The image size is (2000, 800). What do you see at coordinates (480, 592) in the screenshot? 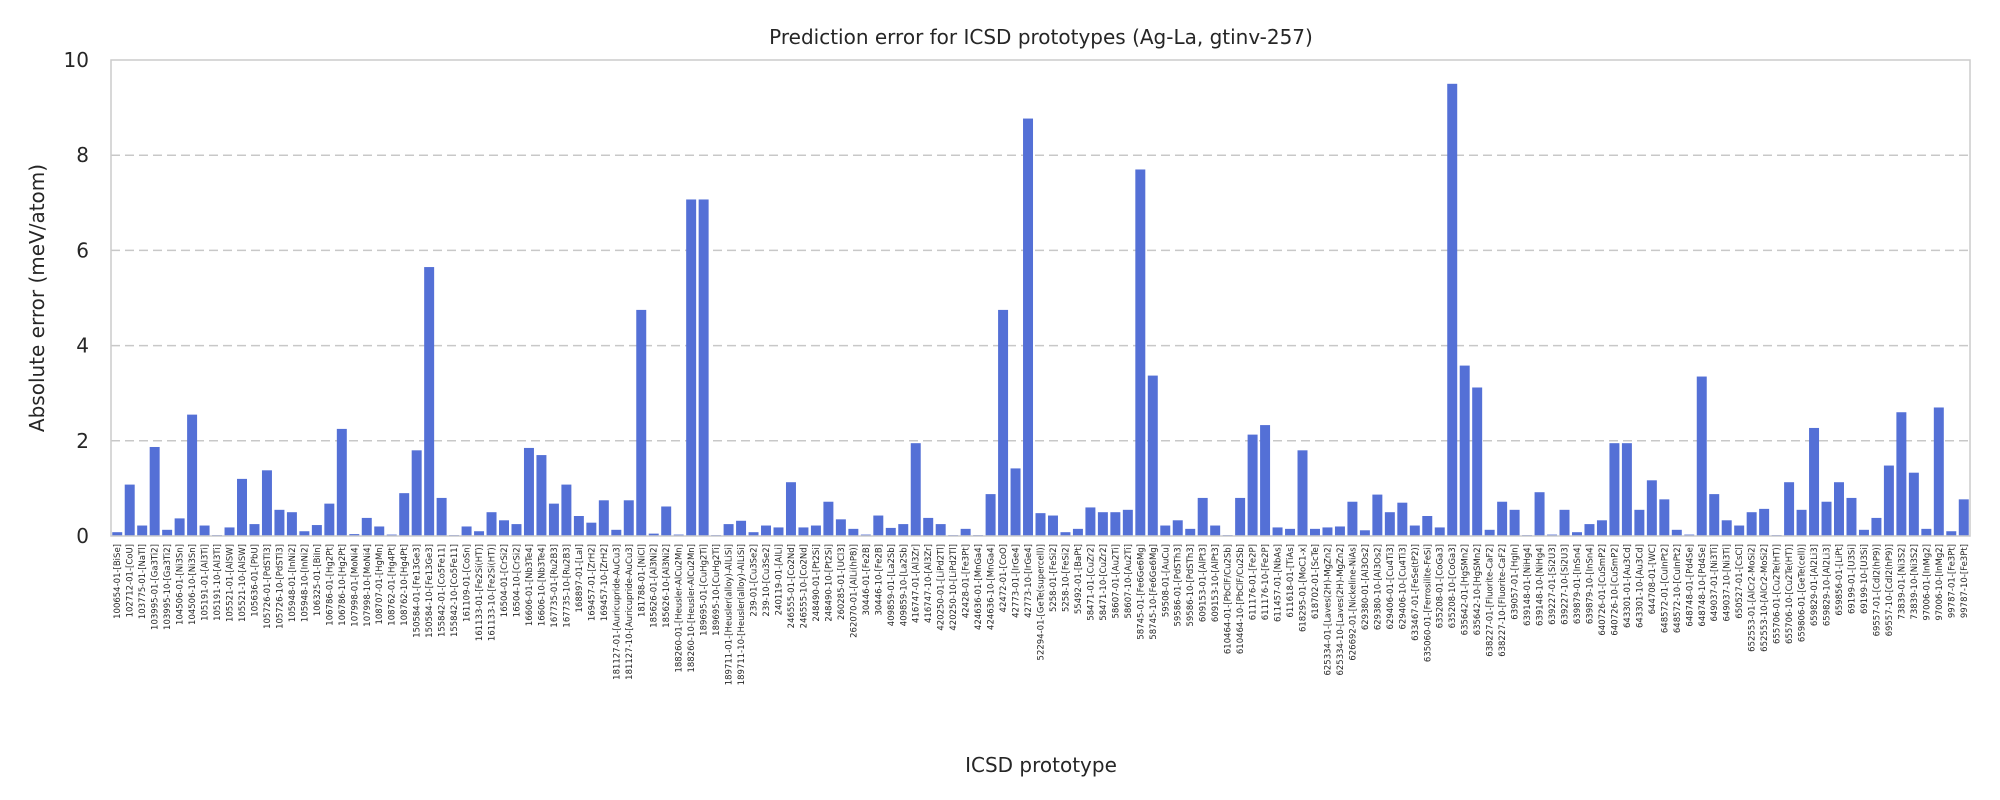
I see `x-tick-label: 161133-01-[Fe2Si(HT)]` at bounding box center [480, 592].